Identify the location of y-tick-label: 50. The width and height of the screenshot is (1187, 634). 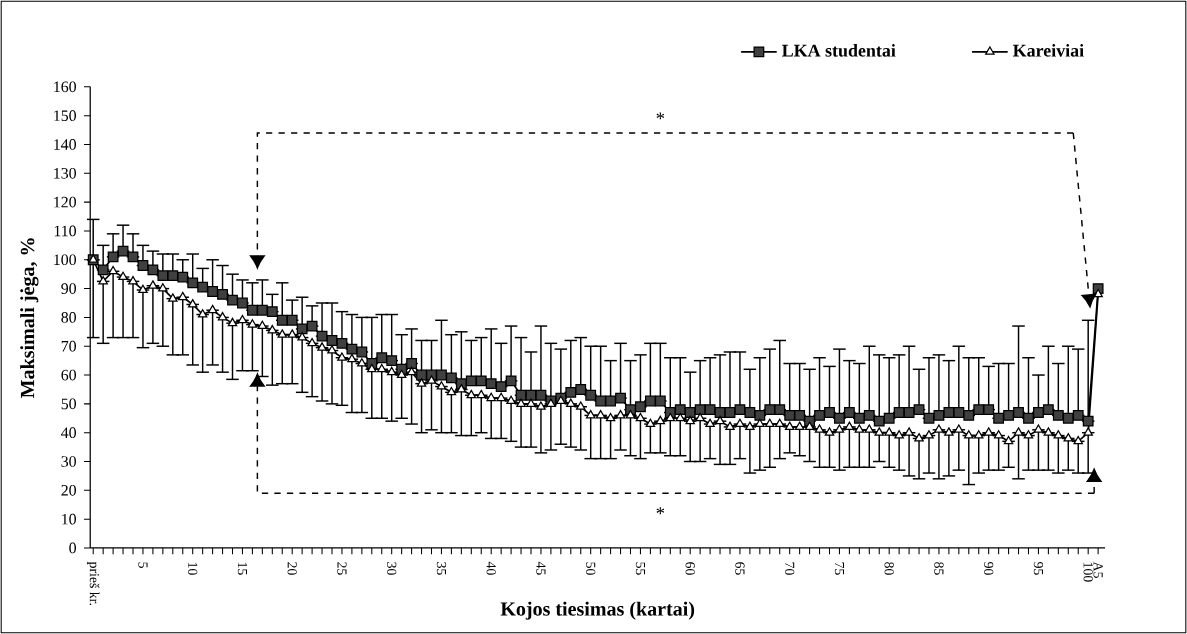
(68, 404).